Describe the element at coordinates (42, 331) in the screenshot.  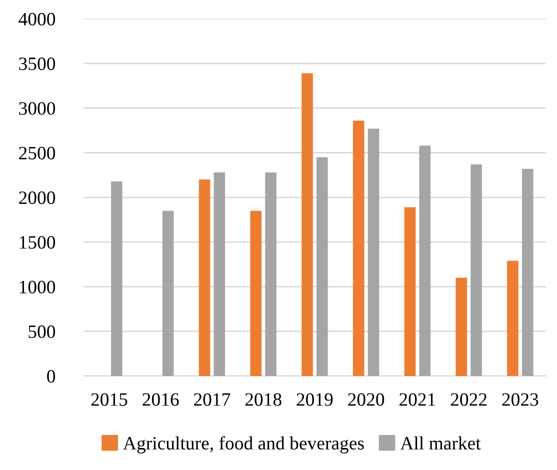
I see `y-tick-label: 500` at that location.